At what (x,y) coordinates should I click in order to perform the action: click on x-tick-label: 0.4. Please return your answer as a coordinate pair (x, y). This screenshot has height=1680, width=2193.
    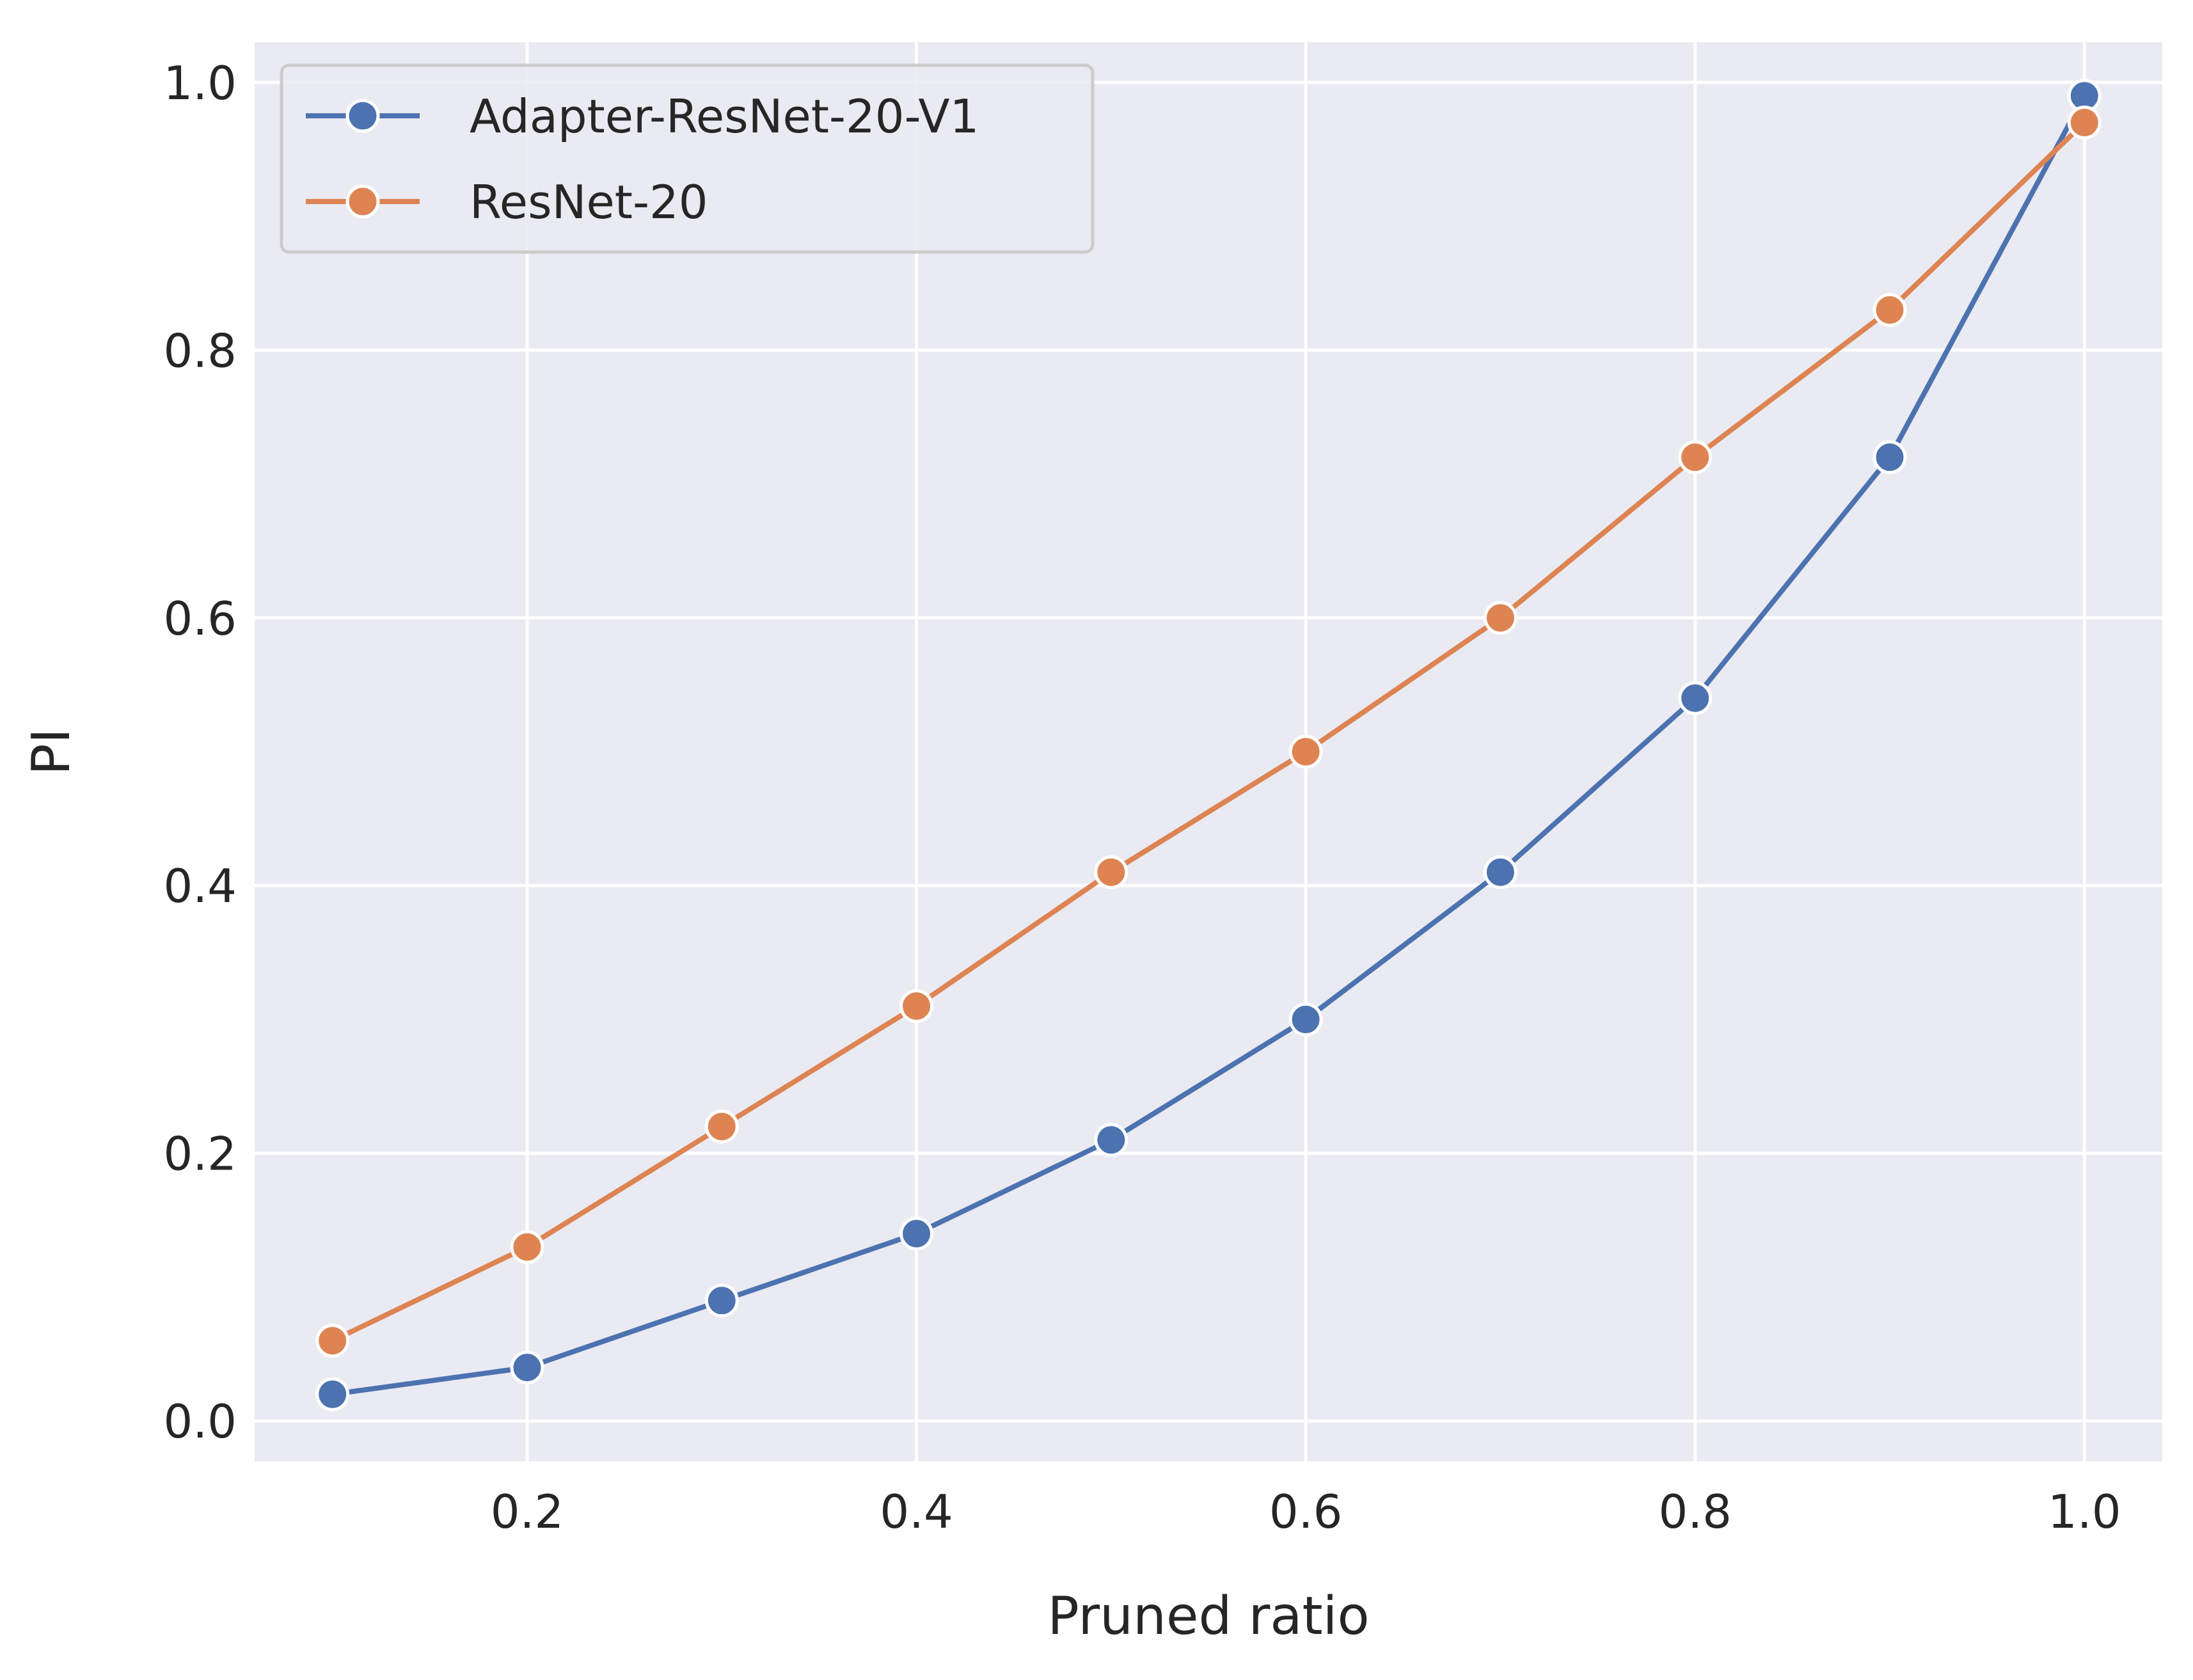
    Looking at the image, I should click on (917, 1512).